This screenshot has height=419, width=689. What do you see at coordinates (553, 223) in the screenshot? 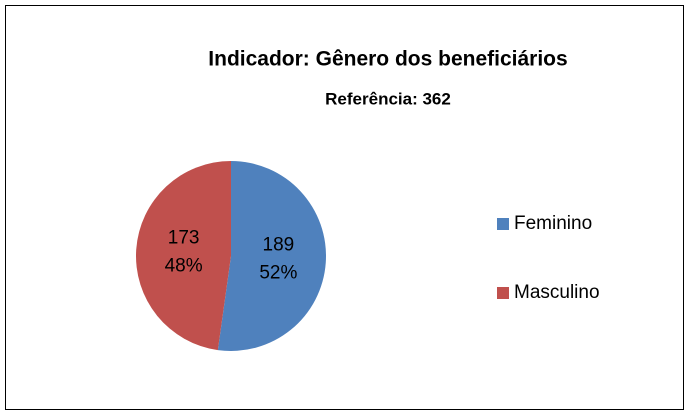
I see `legend-label: Feminino` at bounding box center [553, 223].